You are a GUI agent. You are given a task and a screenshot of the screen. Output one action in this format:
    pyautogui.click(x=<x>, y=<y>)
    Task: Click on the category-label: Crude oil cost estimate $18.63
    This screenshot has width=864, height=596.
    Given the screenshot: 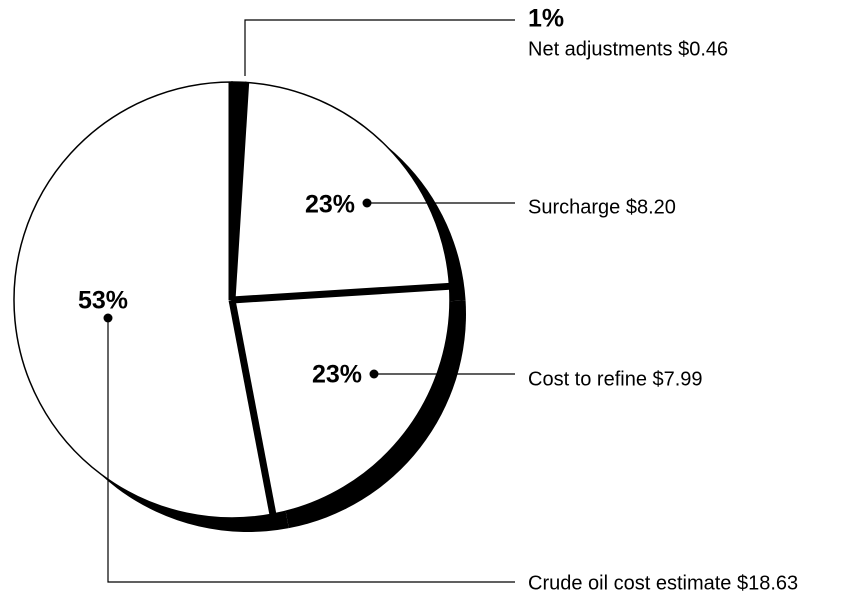 What is the action you would take?
    pyautogui.click(x=663, y=583)
    